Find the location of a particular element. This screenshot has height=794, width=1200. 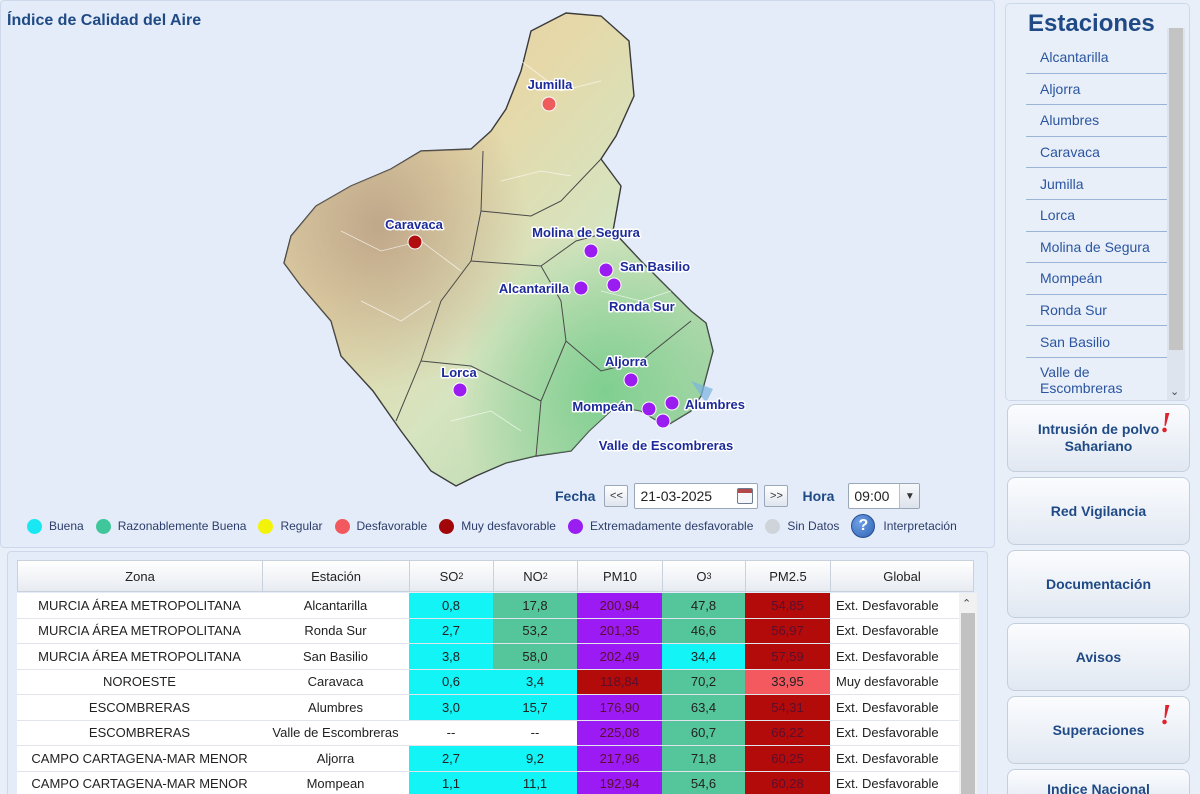

side-button: Intrusión de polvo Sahariano! is located at coordinates (1098, 438).